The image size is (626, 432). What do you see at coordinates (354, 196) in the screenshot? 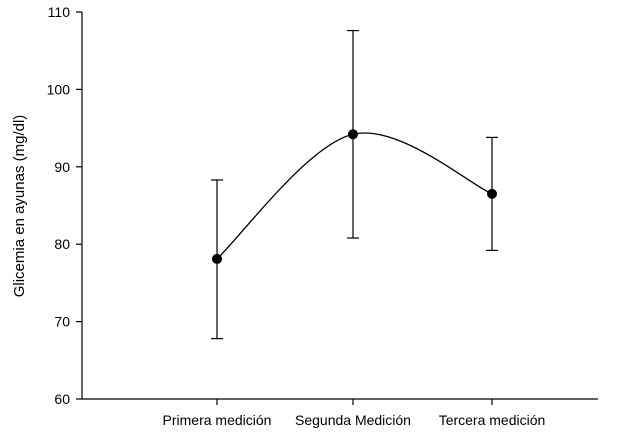
I see `series-line` at bounding box center [354, 196].